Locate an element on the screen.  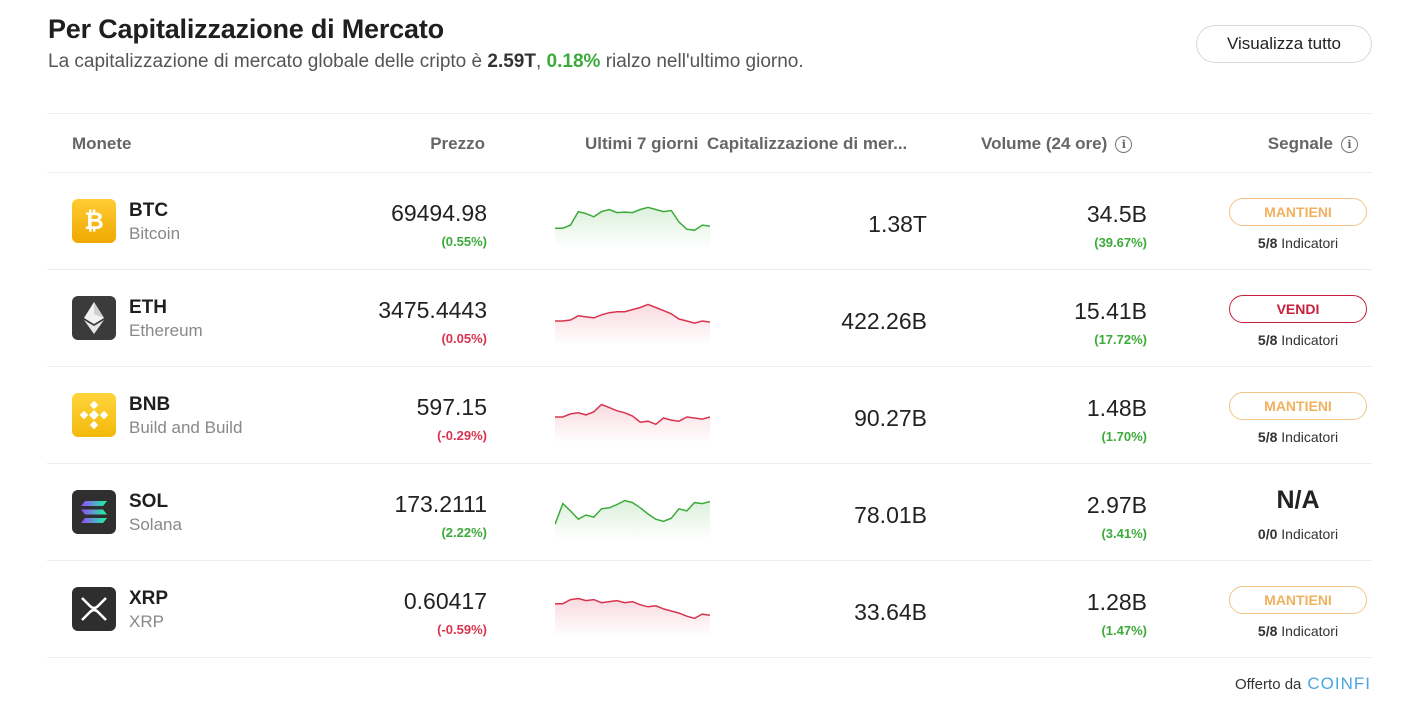
signal-badge: VENDI is located at coordinates (1298, 309).